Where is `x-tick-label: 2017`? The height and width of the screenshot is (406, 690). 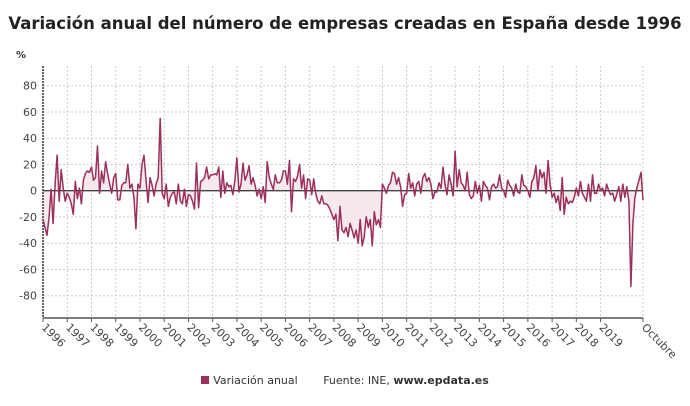 x-tick-label: 2017 is located at coordinates (562, 335).